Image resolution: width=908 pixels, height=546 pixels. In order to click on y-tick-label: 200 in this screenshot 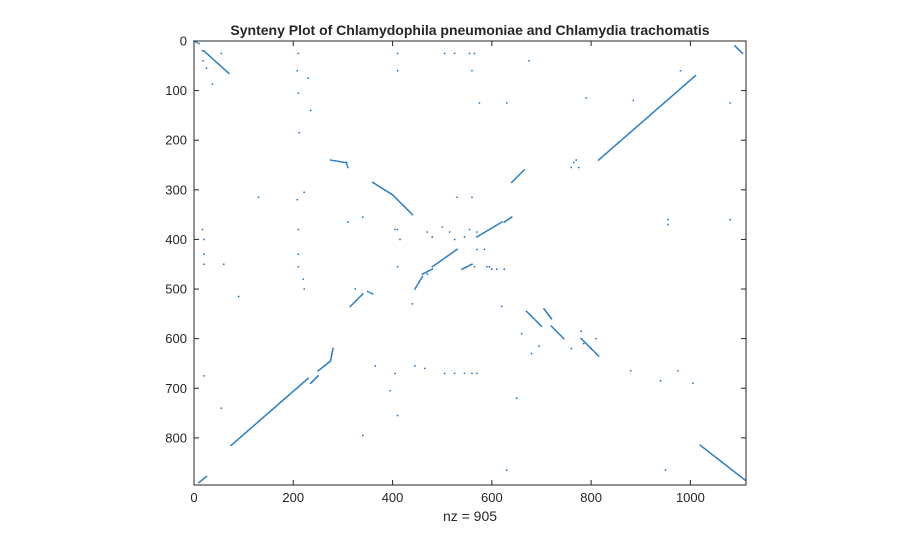, I will do `click(176, 140)`.